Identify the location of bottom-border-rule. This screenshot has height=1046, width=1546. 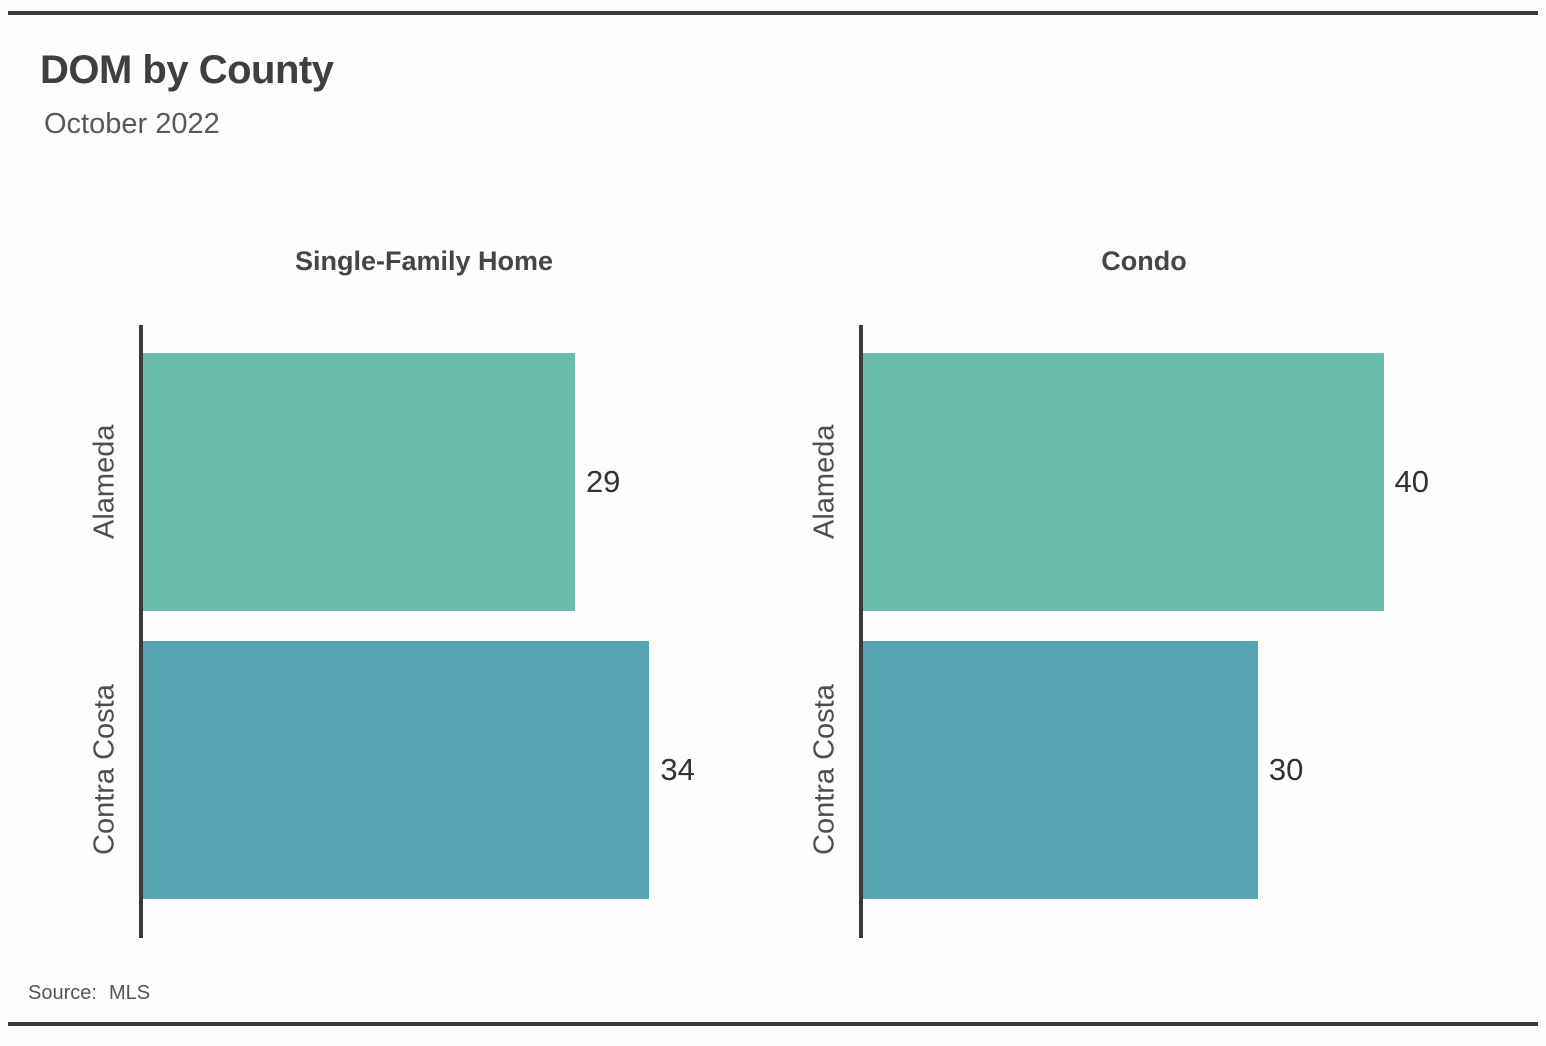
(773, 1024).